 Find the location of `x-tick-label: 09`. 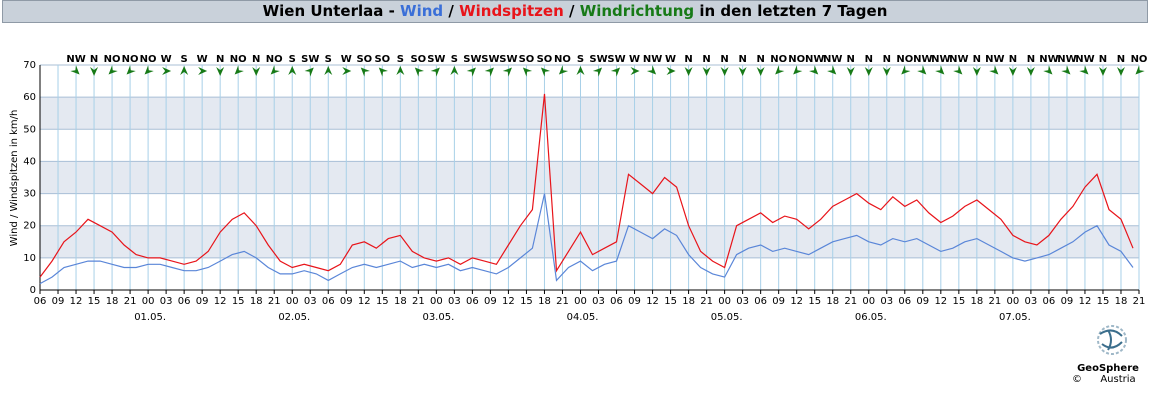

x-tick-label: 09 is located at coordinates (778, 301).